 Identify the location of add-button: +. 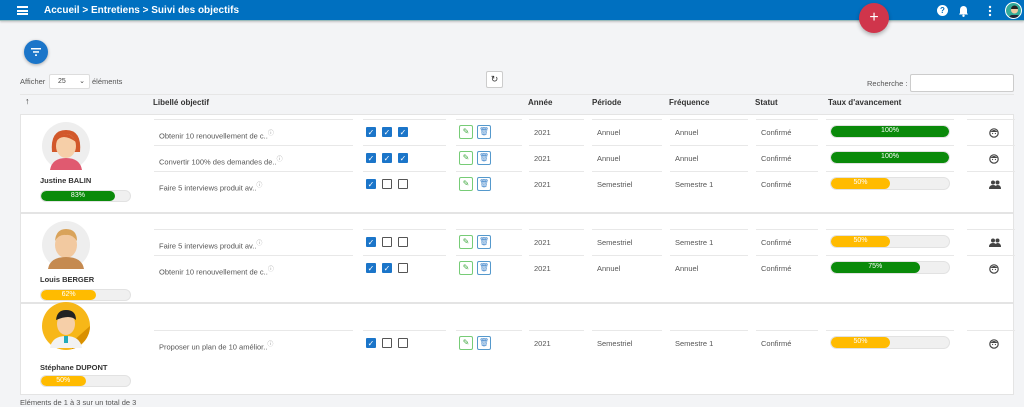
(874, 18).